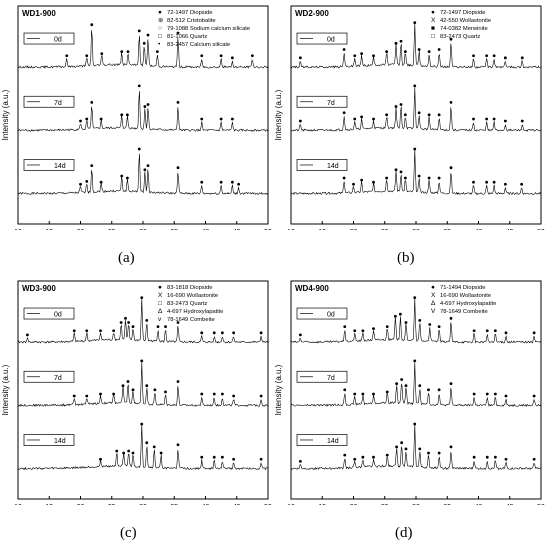 The height and width of the screenshot is (550, 545). Describe the element at coordinates (128, 533) in the screenshot. I see `panel-label-c: (c)` at that location.